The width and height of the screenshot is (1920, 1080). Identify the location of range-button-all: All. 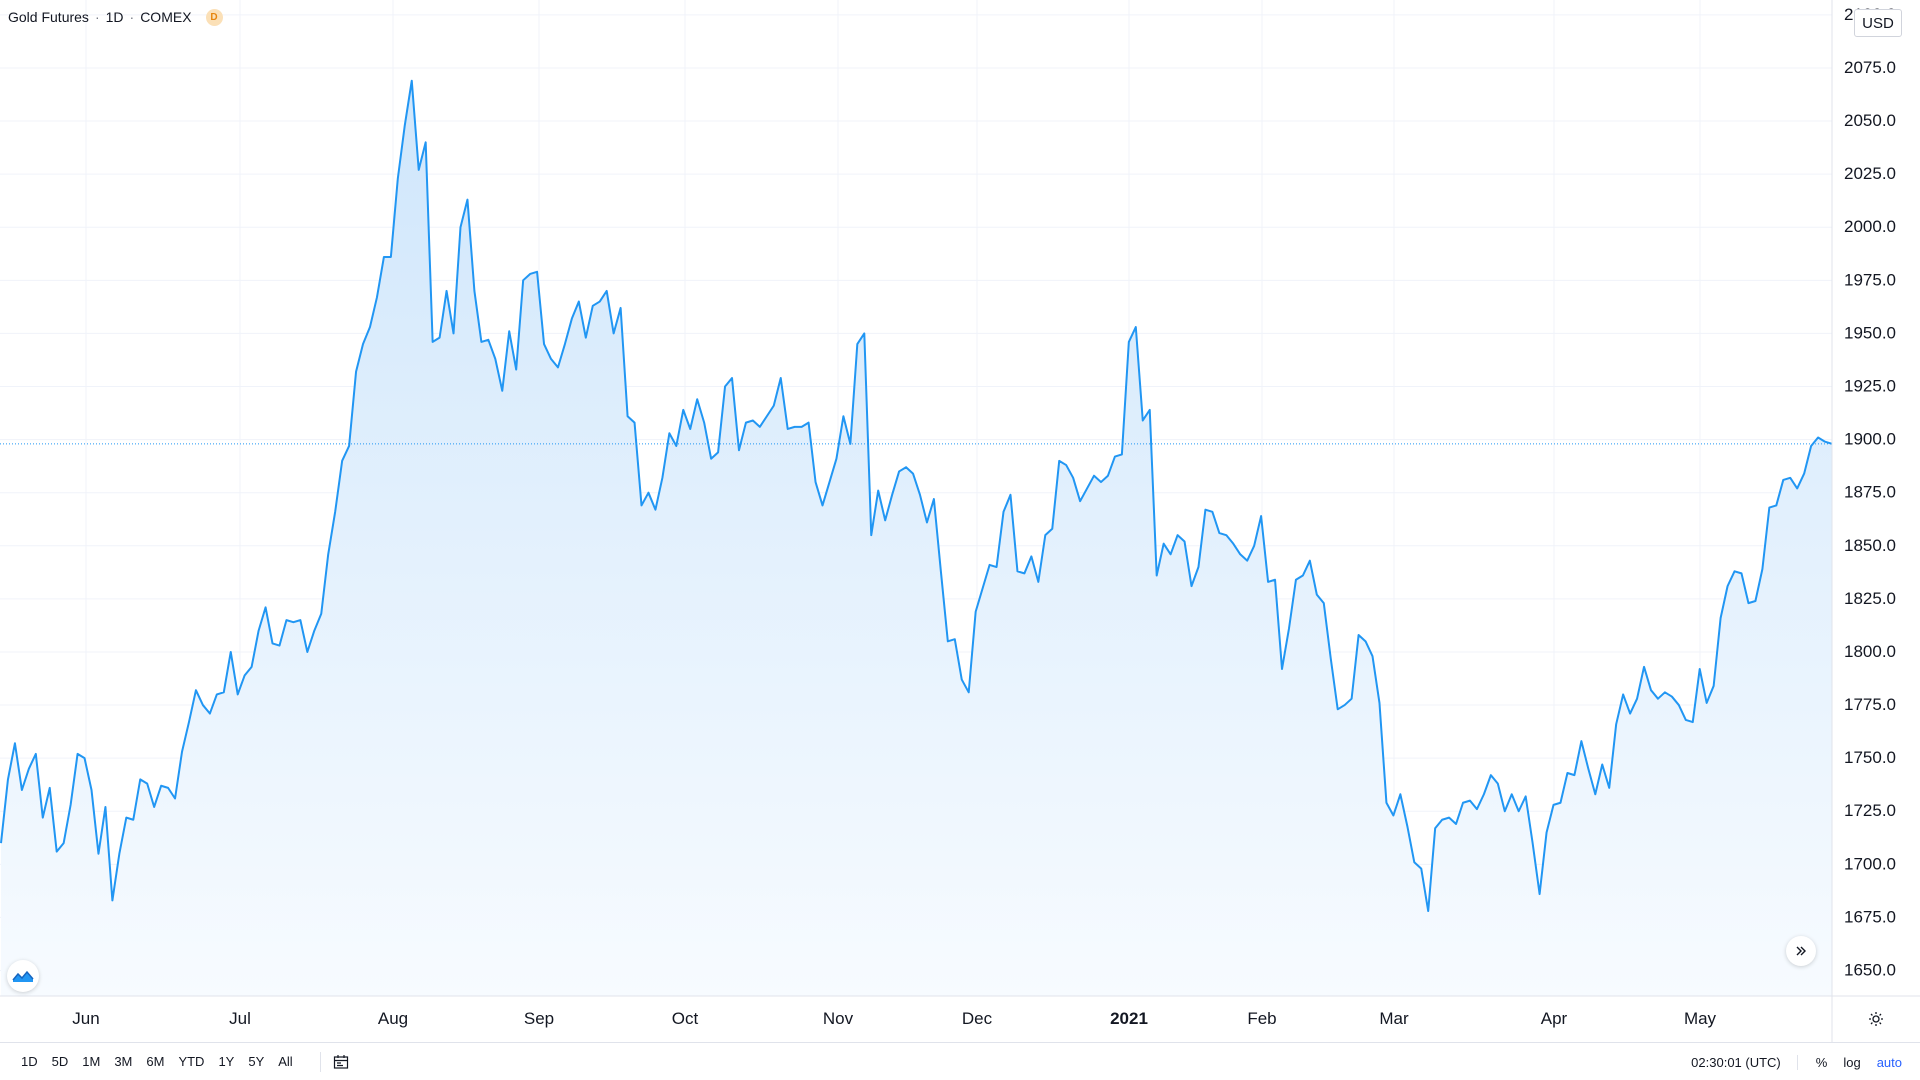
(285, 1061).